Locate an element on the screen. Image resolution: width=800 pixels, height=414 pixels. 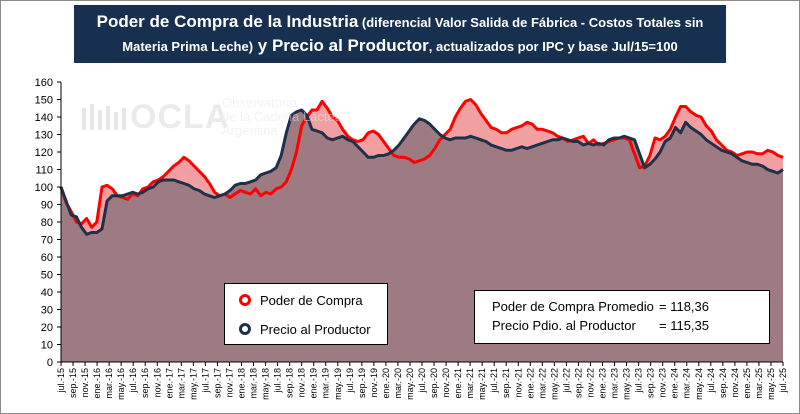
stat-value-precio: = 115,35 is located at coordinates (684, 325).